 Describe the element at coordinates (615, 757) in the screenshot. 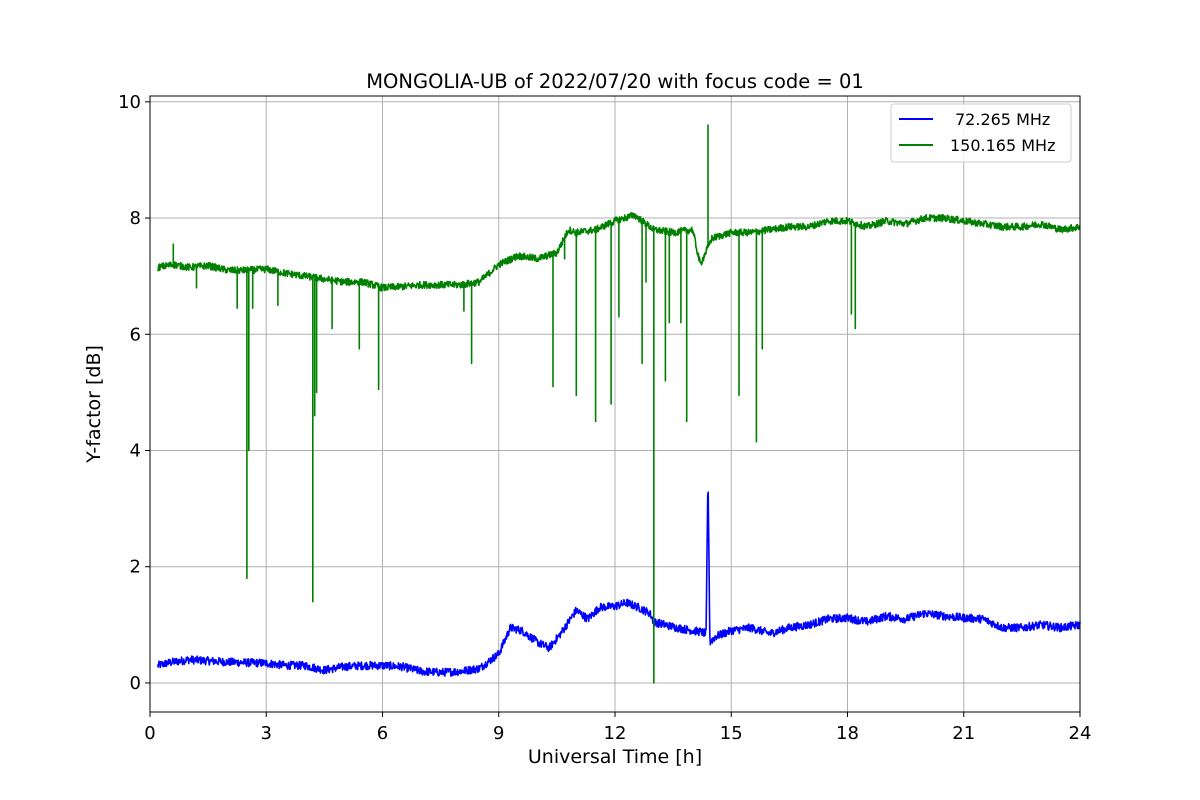

I see `x-axis-label: Universal Time [h]` at that location.